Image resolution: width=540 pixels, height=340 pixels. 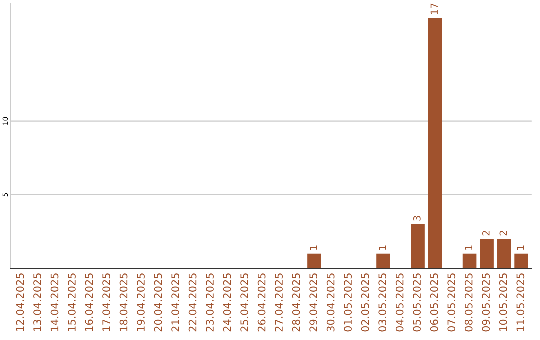 I want to click on x-tick-label: 05.05.2025, so click(x=417, y=303).